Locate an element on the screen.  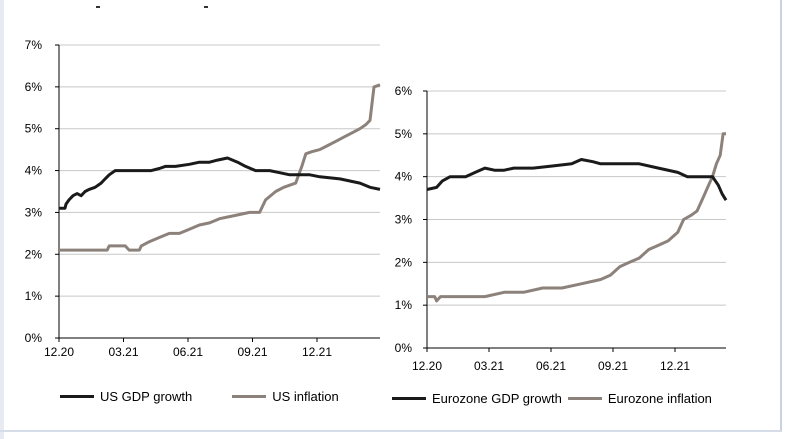
y-tick-label-0-7: 7% is located at coordinates (34, 45).